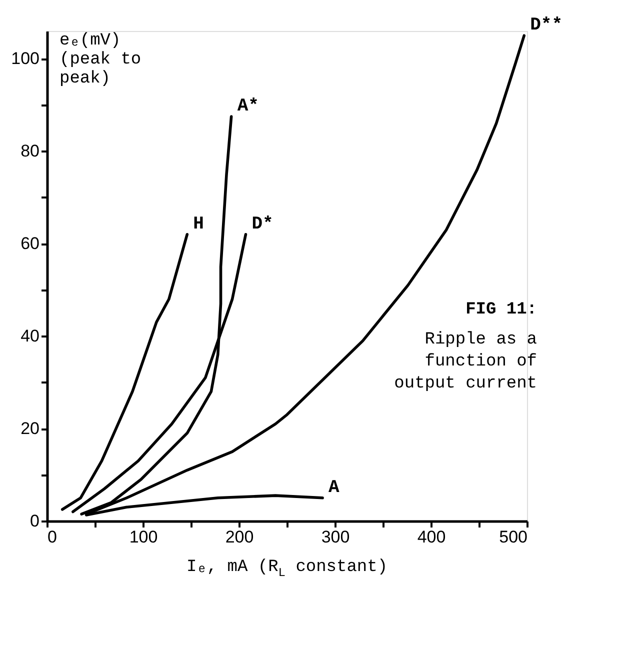  I want to click on x-tick-label: 0, so click(52, 537).